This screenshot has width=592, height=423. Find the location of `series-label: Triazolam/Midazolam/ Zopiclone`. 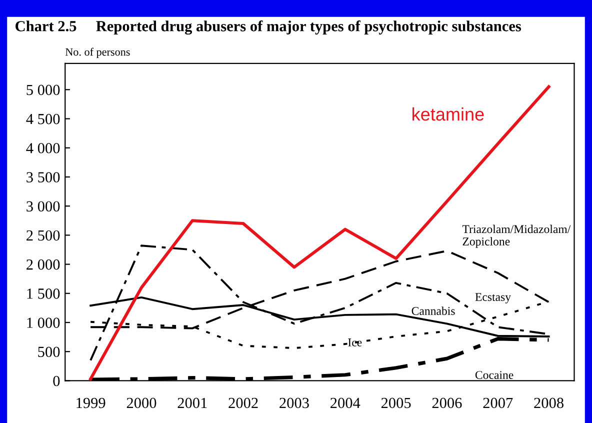

series-label: Triazolam/Midazolam/ Zopiclone is located at coordinates (516, 236).